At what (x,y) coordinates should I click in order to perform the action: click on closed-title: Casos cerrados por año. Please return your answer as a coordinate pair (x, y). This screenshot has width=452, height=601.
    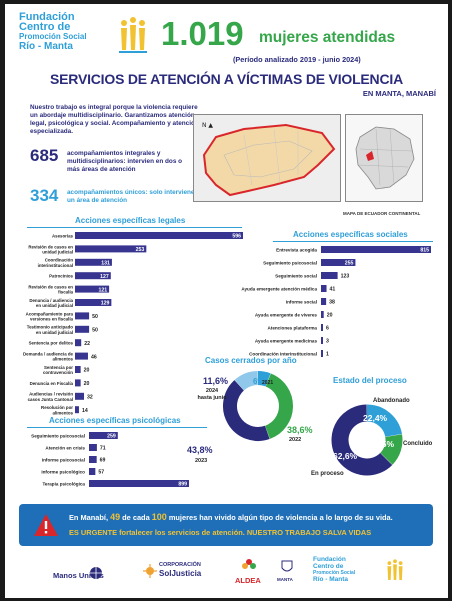
    Looking at the image, I should click on (251, 360).